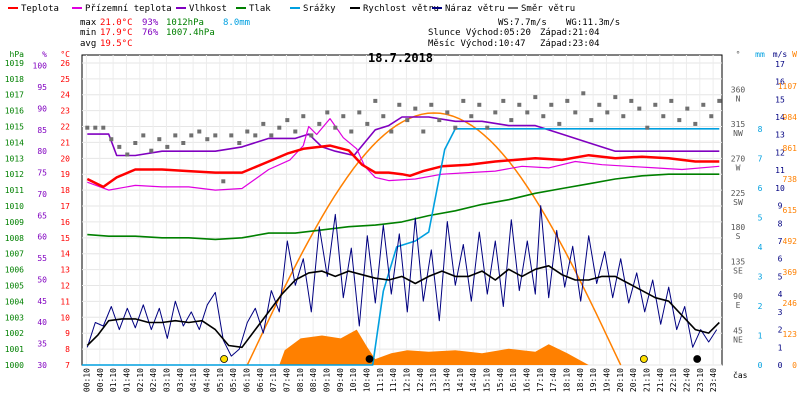 This screenshot has height=400, width=800. I want to click on stat-max-press: 1012hPa, so click(185, 23).